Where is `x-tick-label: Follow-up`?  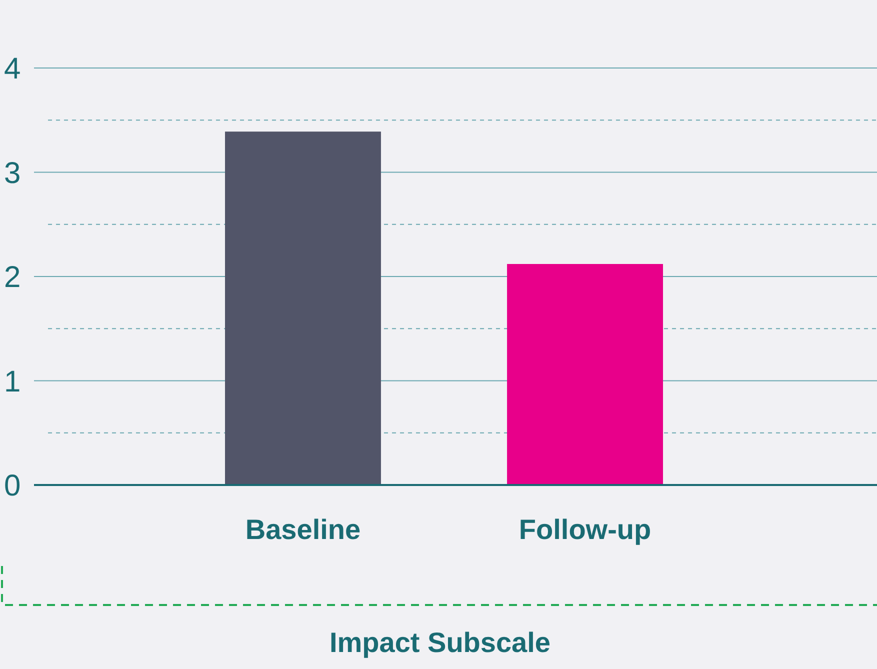 x-tick-label: Follow-up is located at coordinates (585, 529).